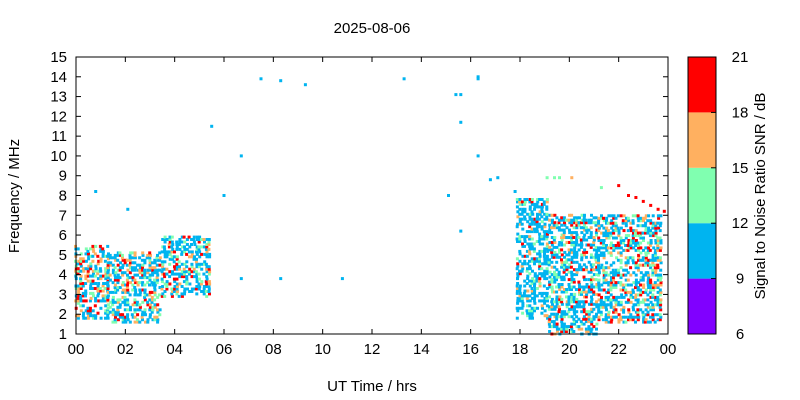 The height and width of the screenshot is (400, 800). I want to click on y-tick-label: 9, so click(63, 176).